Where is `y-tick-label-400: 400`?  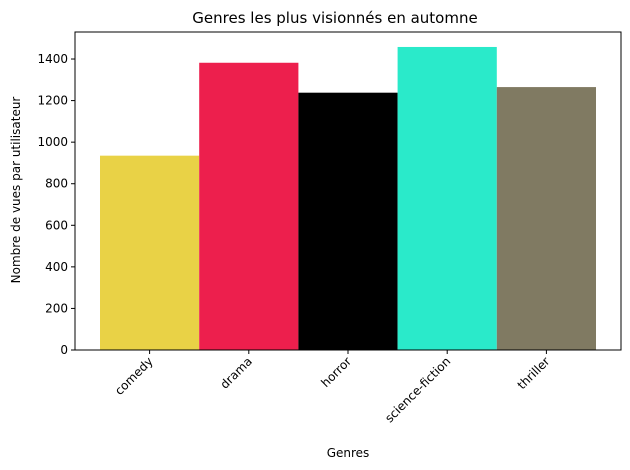 y-tick-label-400: 400 is located at coordinates (56, 267).